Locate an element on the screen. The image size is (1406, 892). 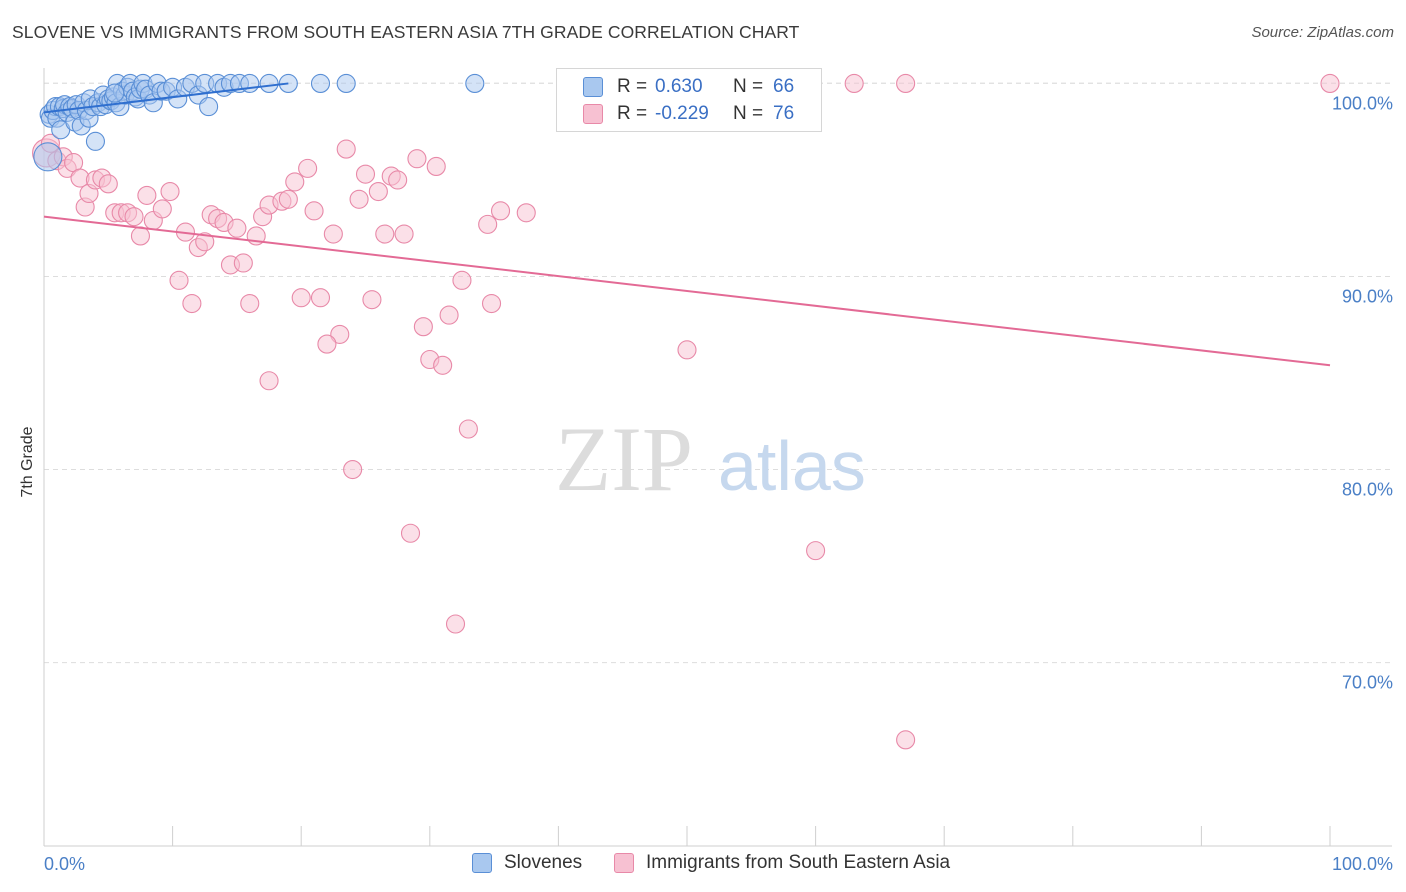
watermark-zip: ZIP is located at coordinates (624, 459).